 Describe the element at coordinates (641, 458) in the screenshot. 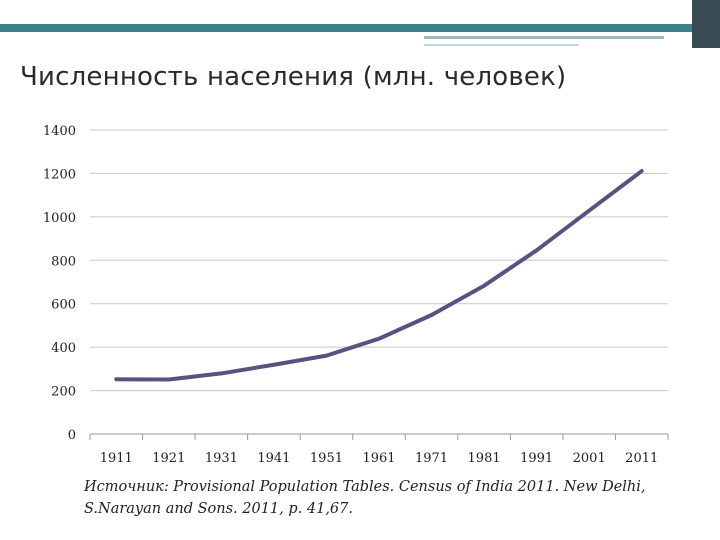

I see `x-tick-label-2011: 2011` at that location.